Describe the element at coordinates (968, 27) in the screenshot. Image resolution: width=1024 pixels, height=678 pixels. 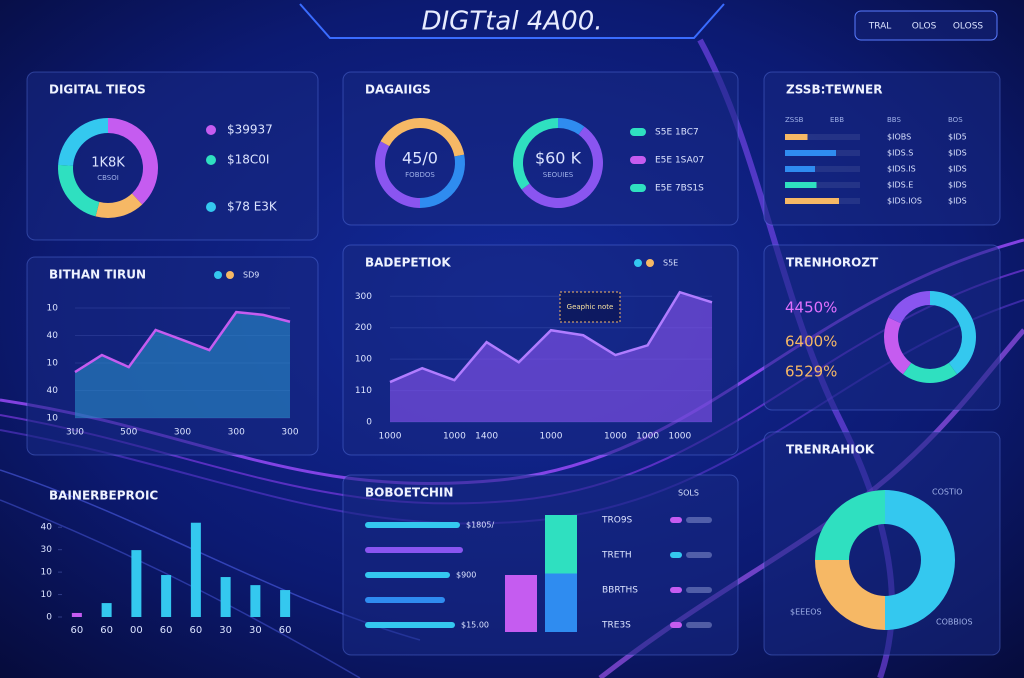
I see `tab: OLOSS` at that location.